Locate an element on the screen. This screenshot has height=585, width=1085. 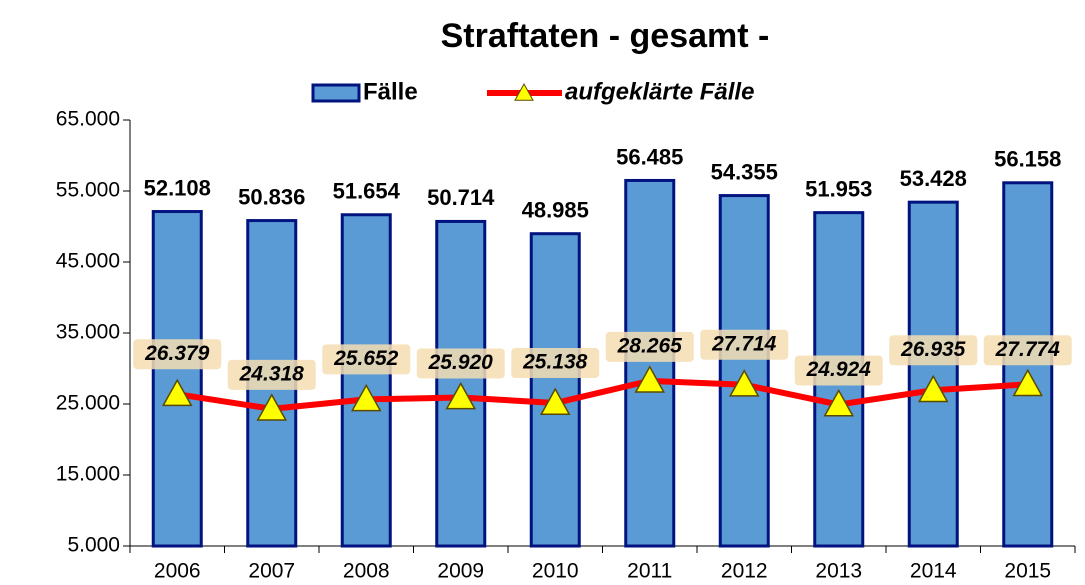
x-tick-label: 2006 is located at coordinates (177, 571).